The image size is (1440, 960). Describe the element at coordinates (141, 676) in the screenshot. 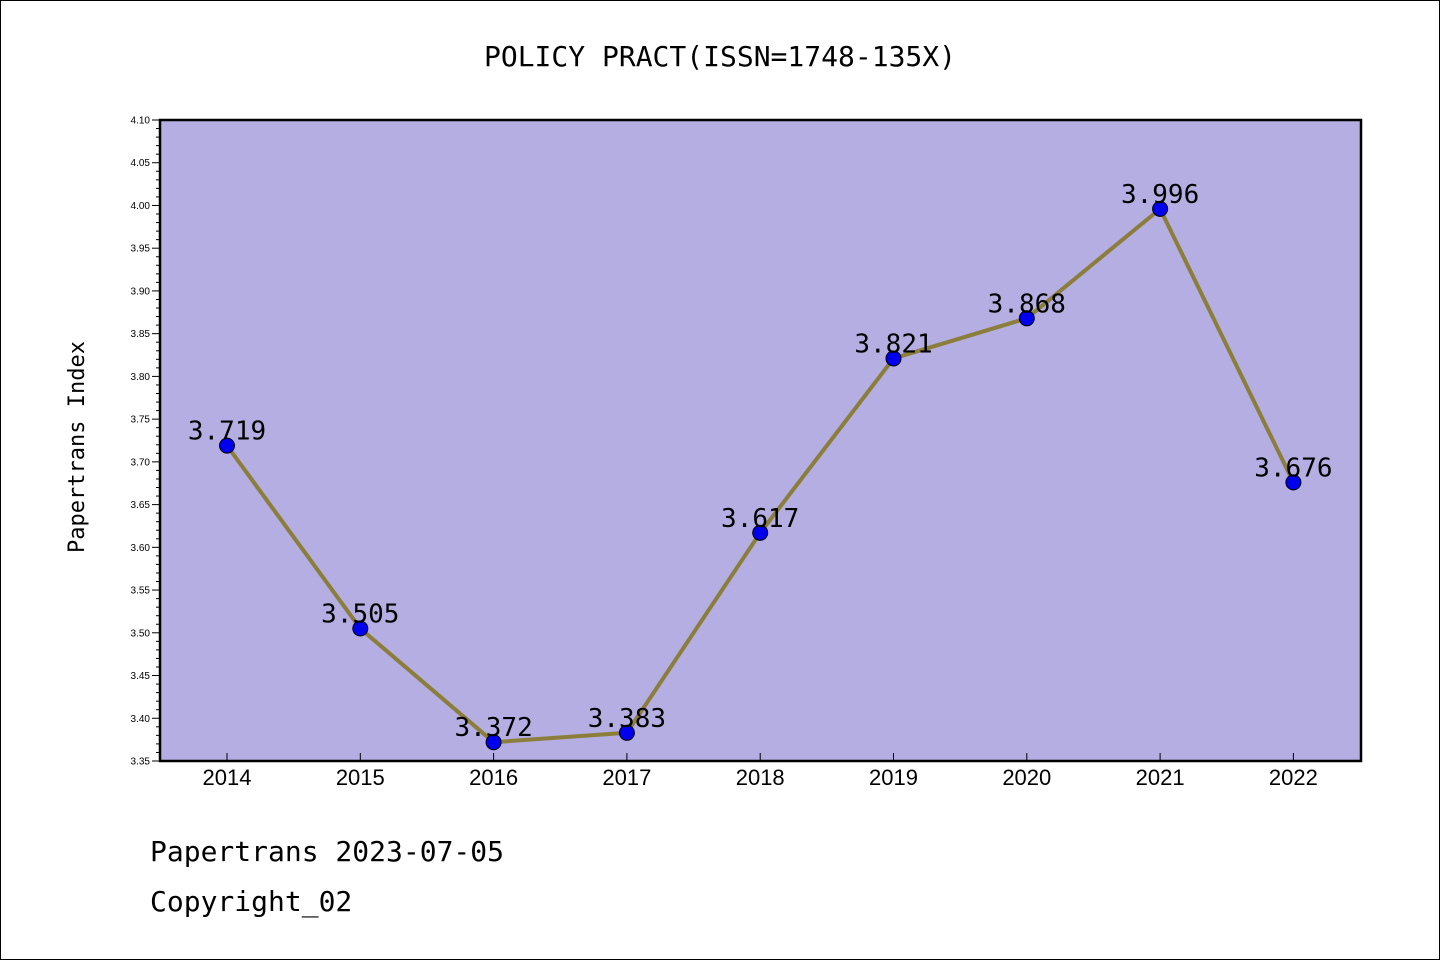

I see `y-tick-label: 3.45` at that location.